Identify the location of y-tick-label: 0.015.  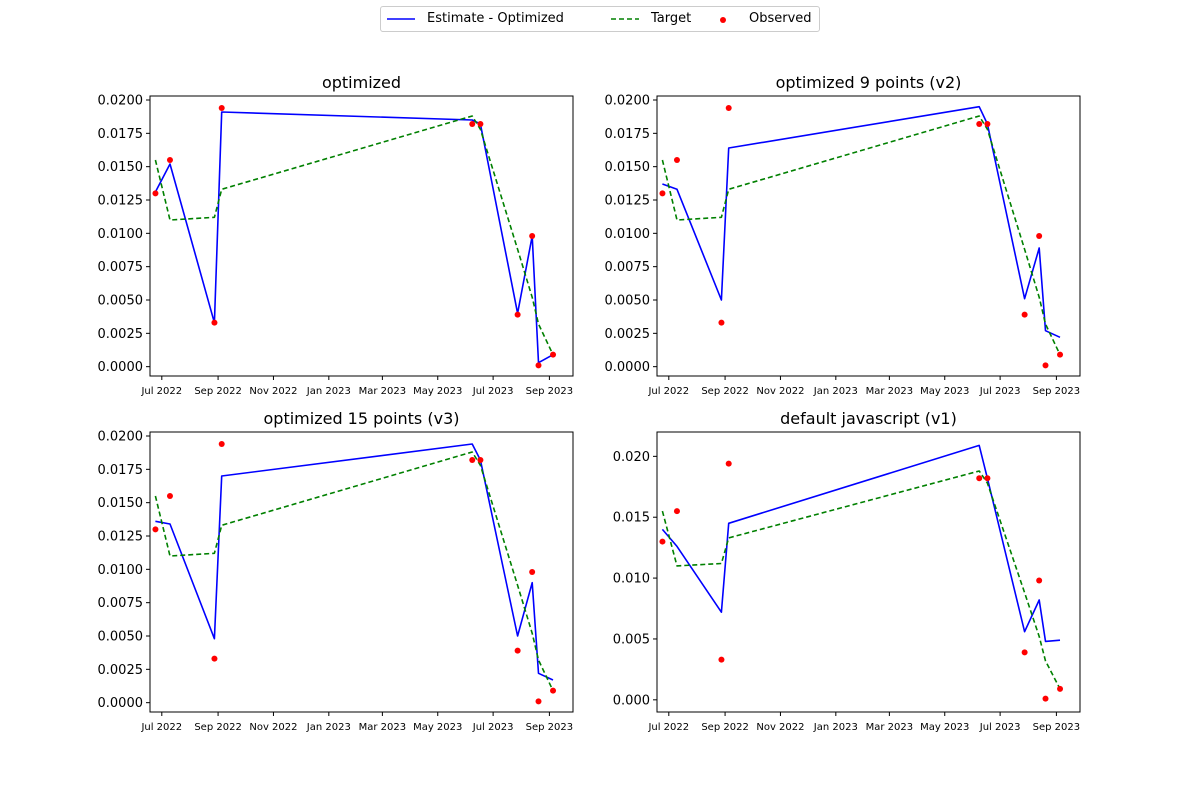
(631, 518).